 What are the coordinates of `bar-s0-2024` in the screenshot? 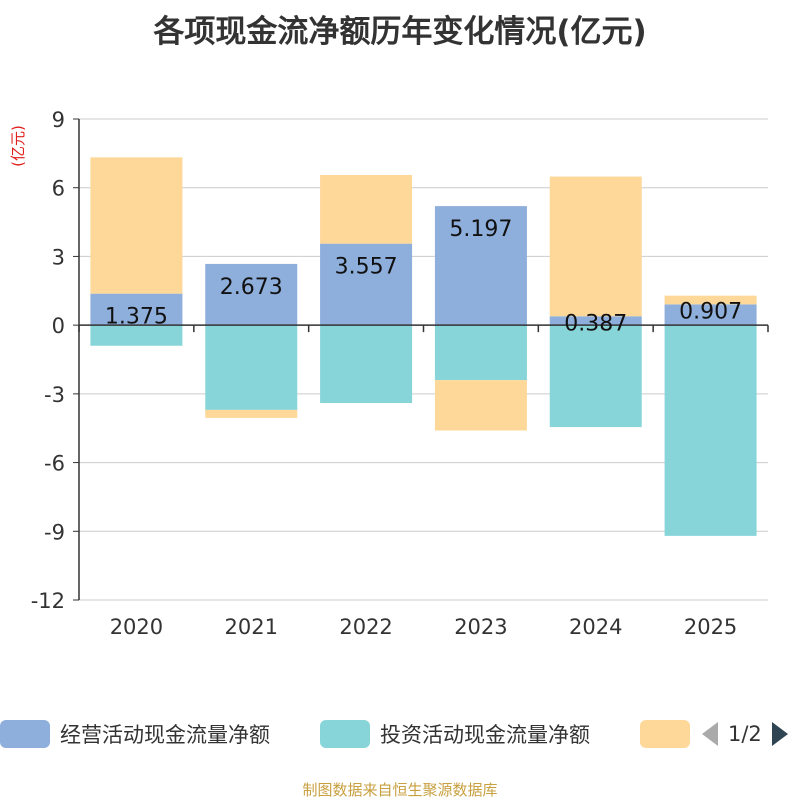 It's located at (595, 321).